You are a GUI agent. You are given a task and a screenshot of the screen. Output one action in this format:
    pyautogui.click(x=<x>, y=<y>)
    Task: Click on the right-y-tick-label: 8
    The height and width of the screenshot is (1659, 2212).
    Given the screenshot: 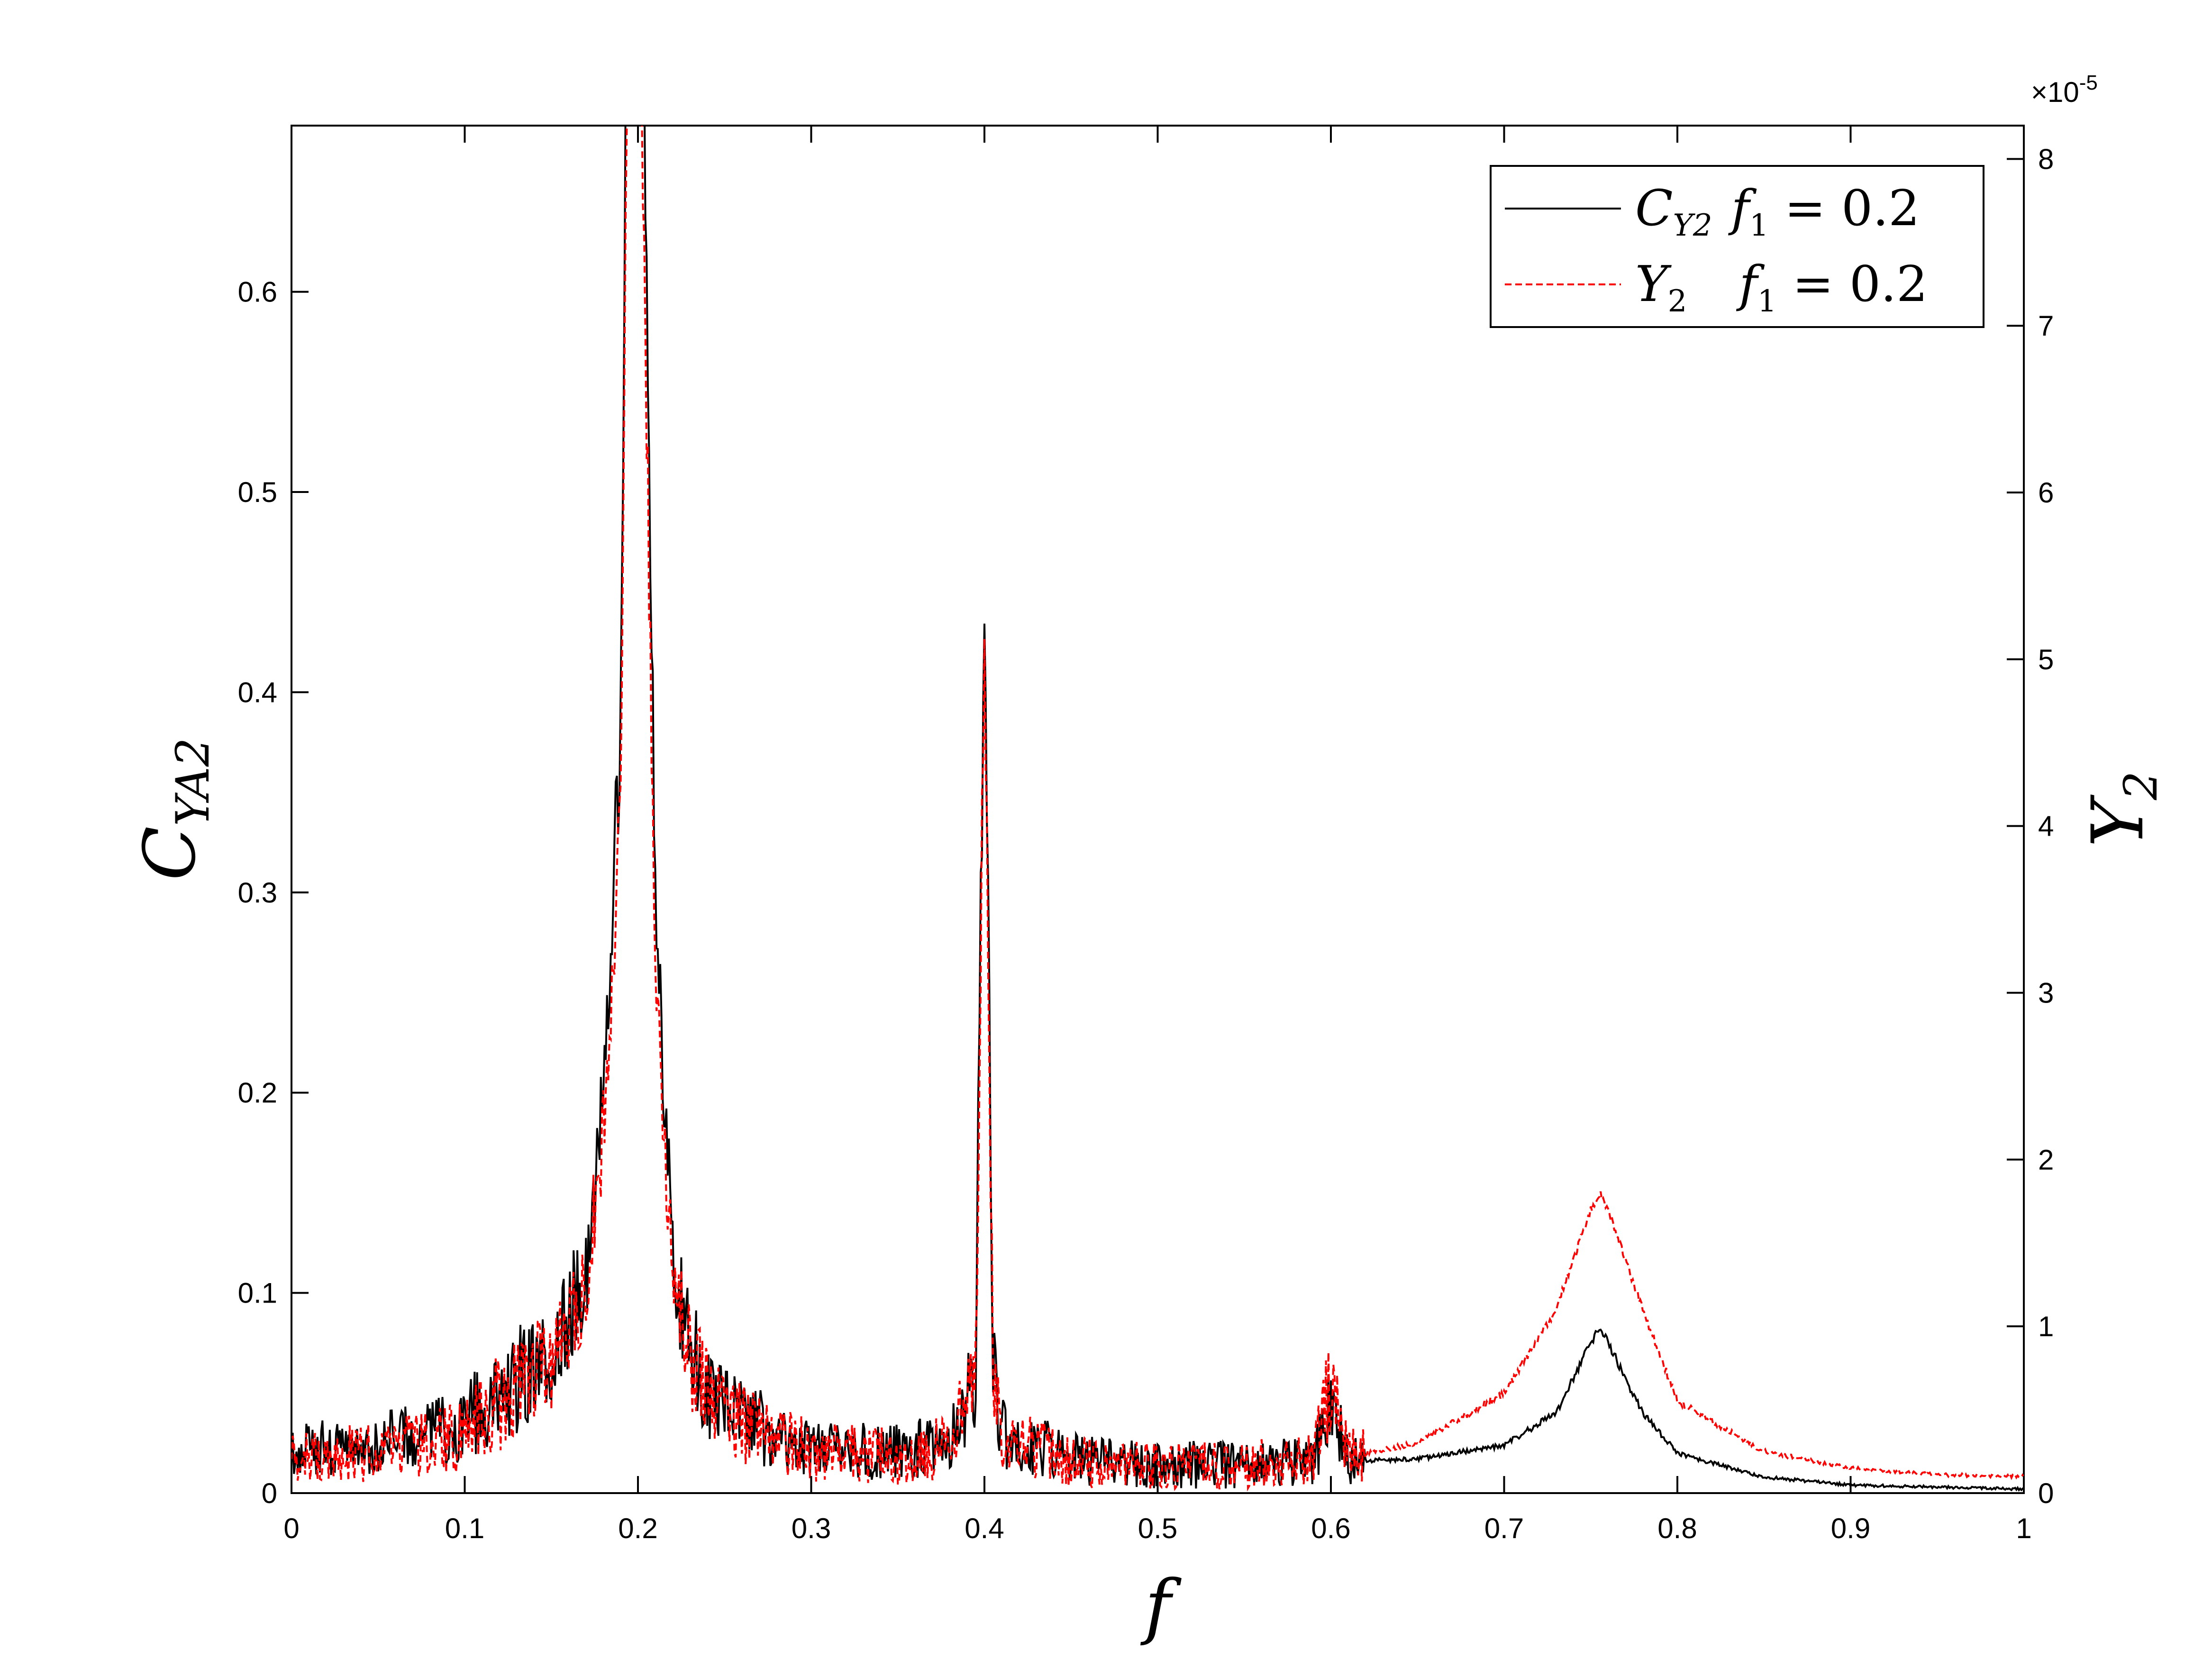 What is the action you would take?
    pyautogui.click(x=2046, y=159)
    